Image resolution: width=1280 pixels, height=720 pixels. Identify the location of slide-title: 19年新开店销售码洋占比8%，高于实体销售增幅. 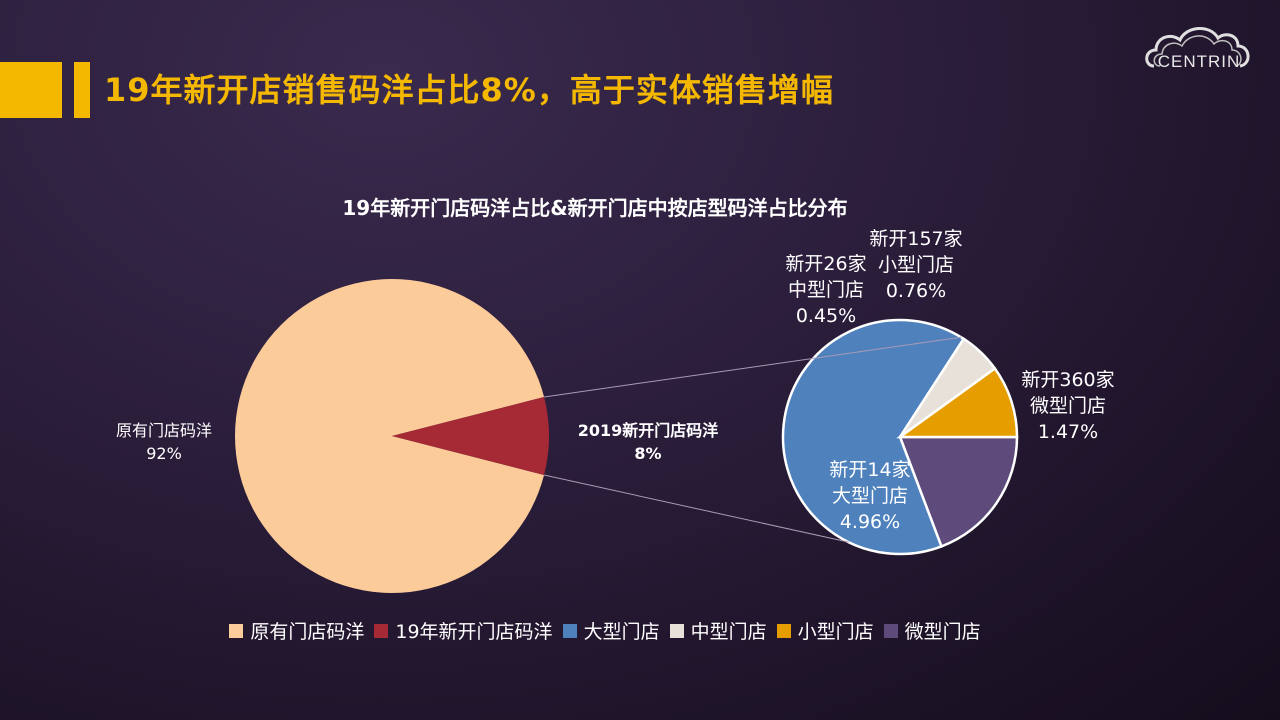
(469, 90).